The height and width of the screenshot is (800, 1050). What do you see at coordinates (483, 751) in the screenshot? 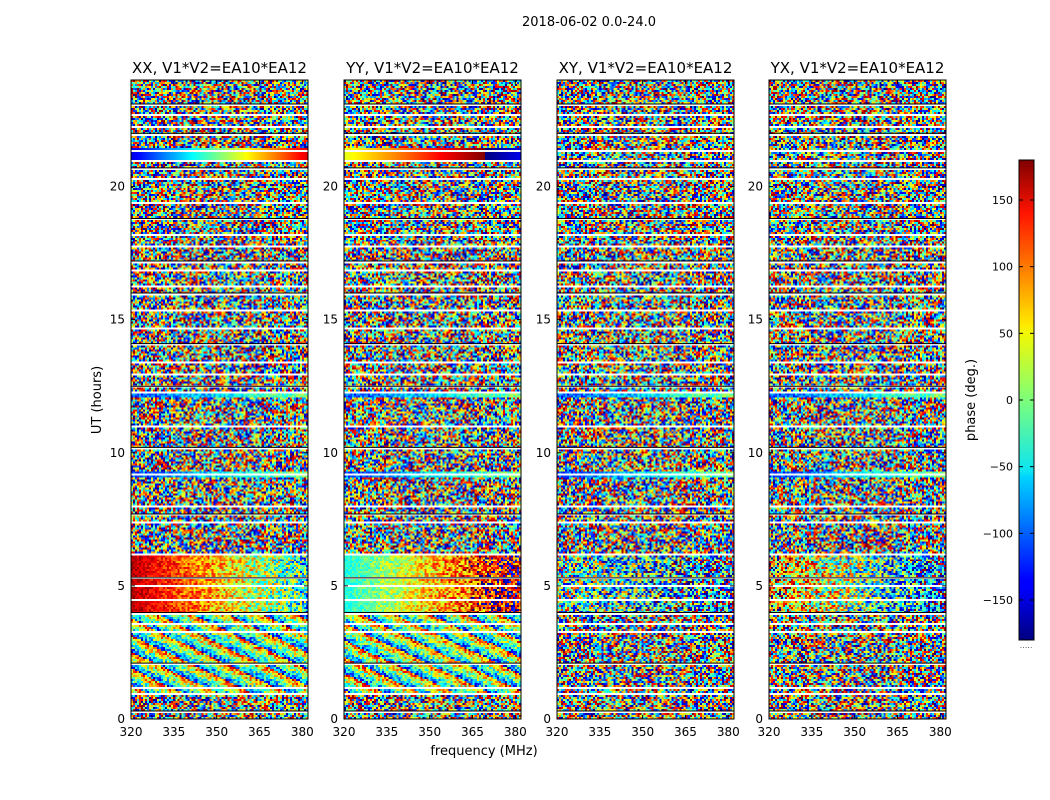
I see `x-axis-label: frequency (MHz)` at bounding box center [483, 751].